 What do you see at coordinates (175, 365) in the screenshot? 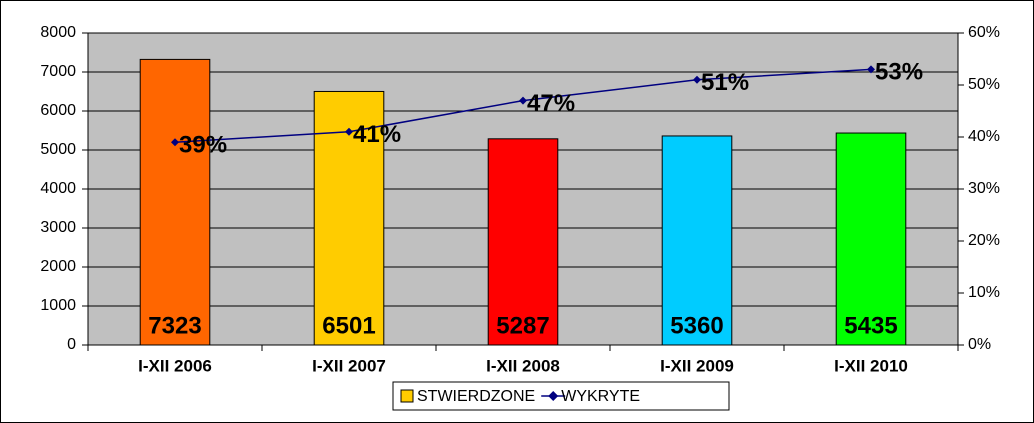
I see `x-tick-label: I-XII 2006` at bounding box center [175, 365].